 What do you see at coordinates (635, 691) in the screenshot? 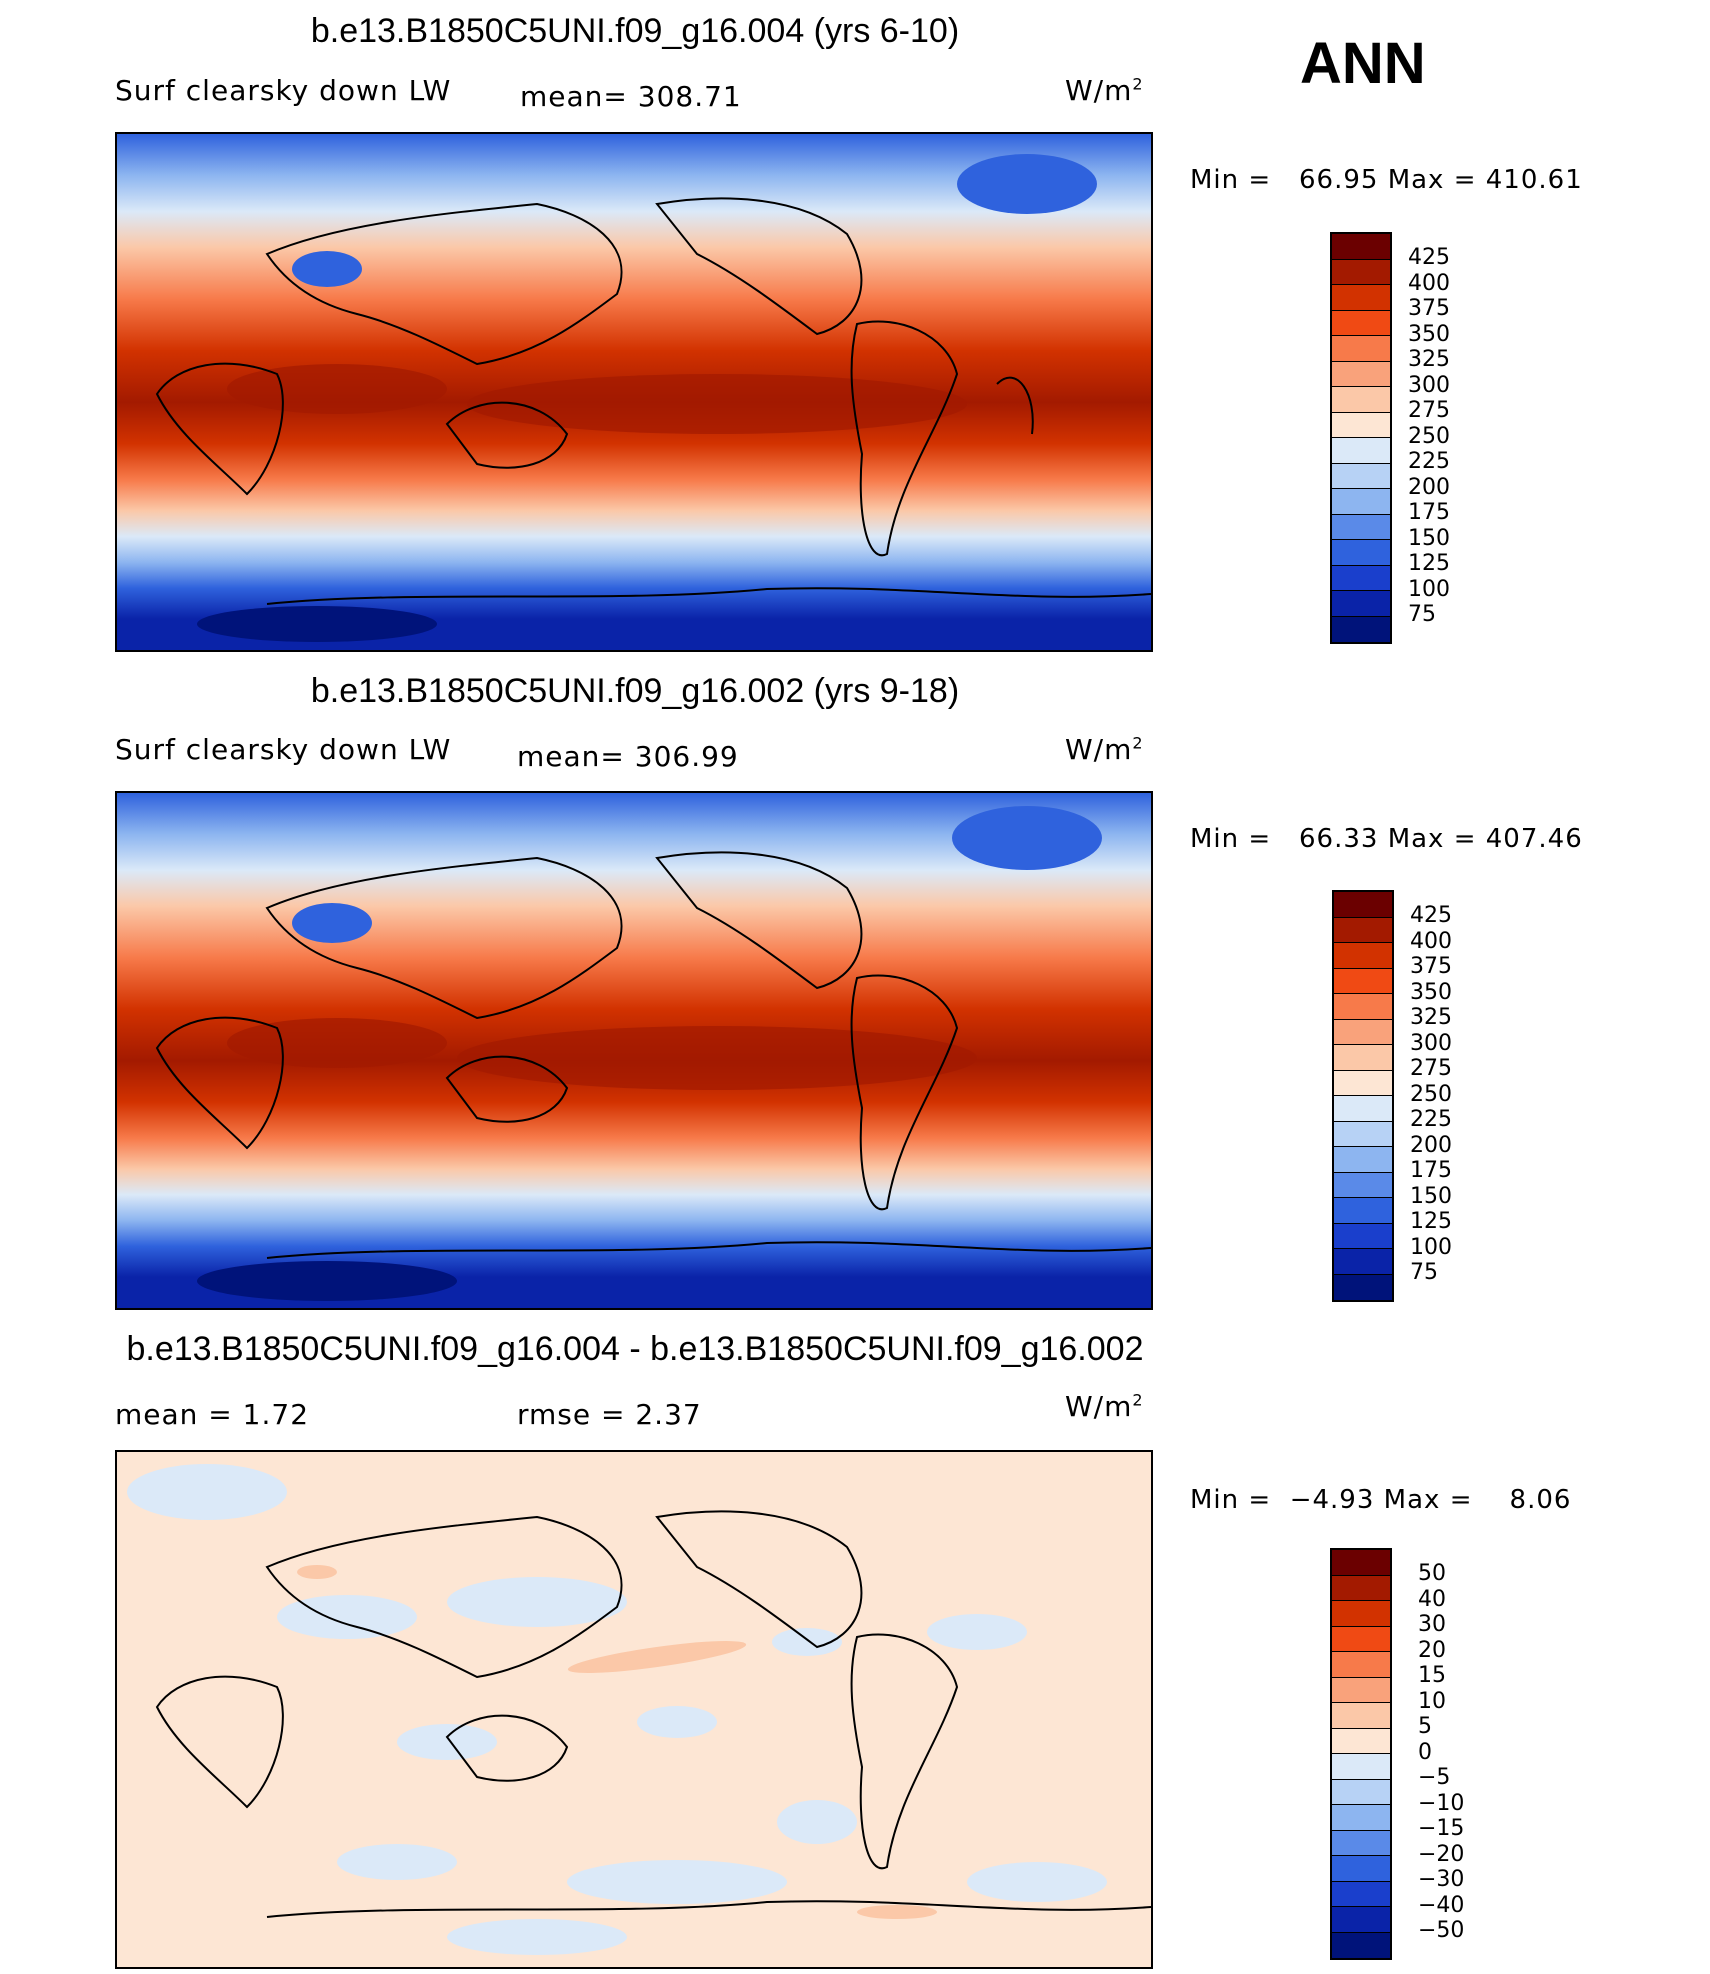
I see `panel2-title: b.e13.B1850C5UNI.f09_g16.002 (yrs 9-18)` at bounding box center [635, 691].